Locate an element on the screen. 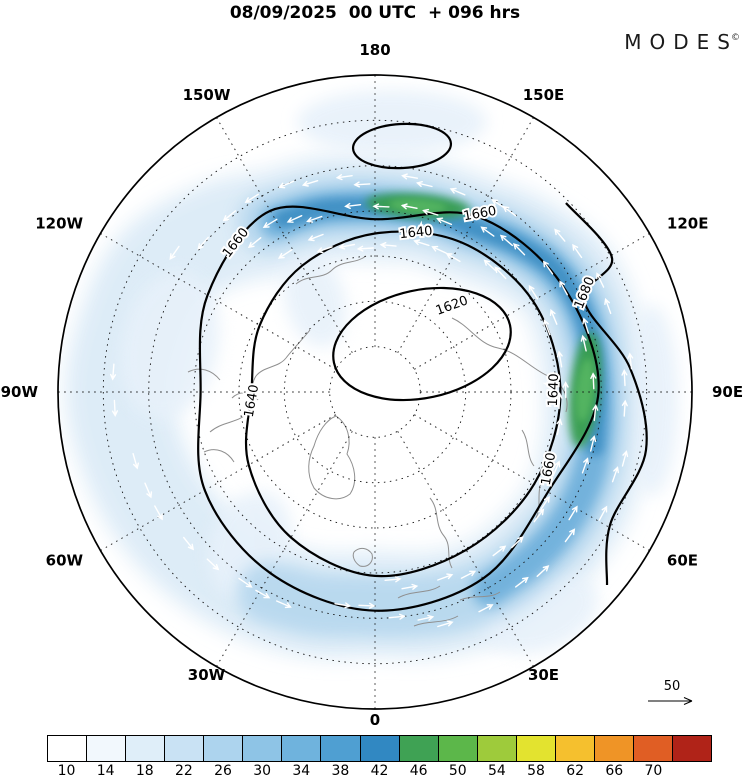 This screenshot has height=782, width=750. lon-label-150W: 150W is located at coordinates (207, 95).